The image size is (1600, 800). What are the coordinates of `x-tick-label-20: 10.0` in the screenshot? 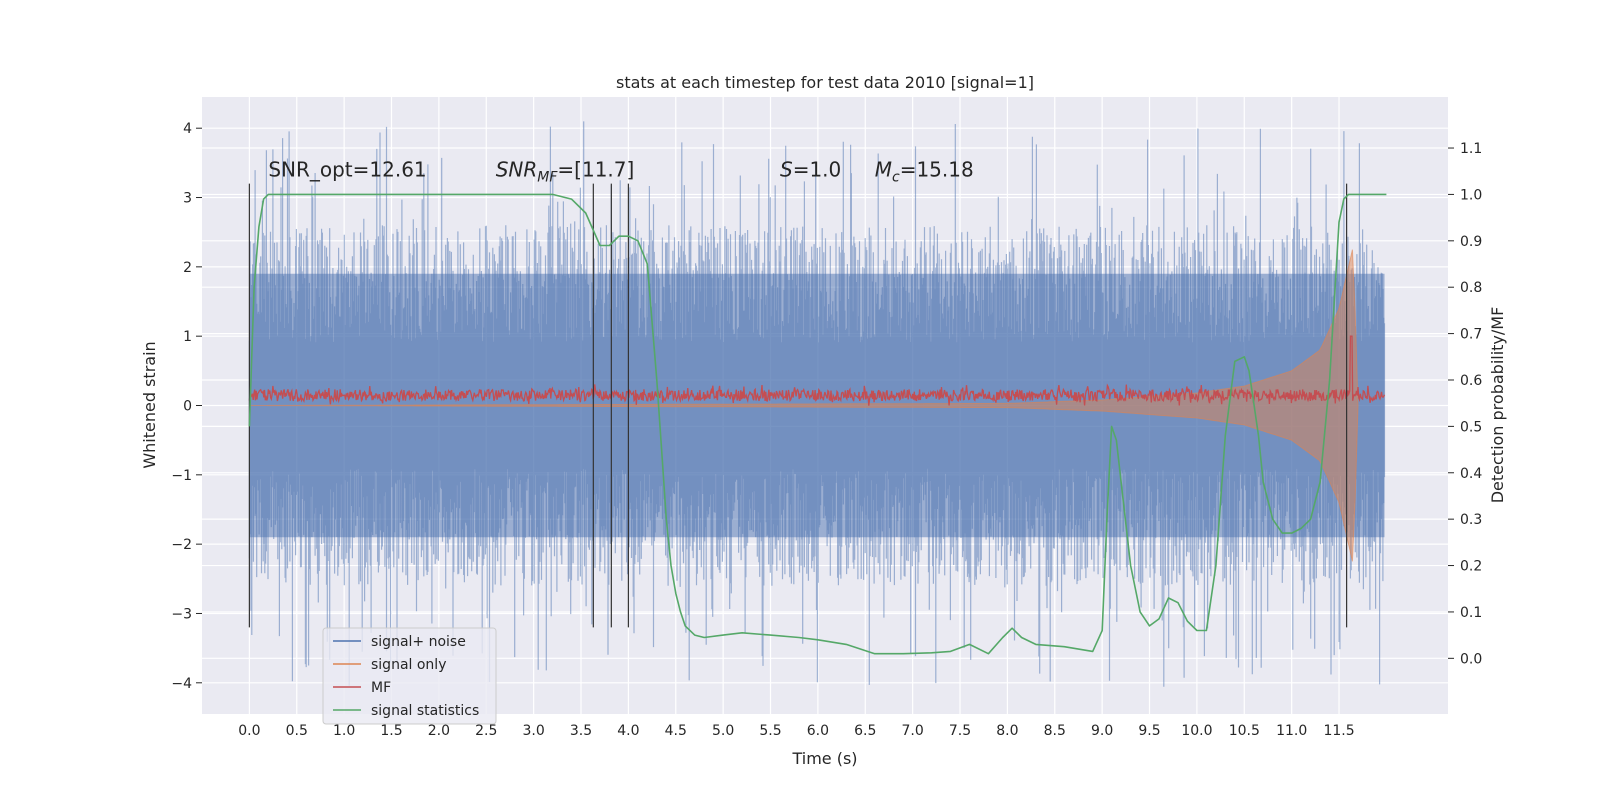 It's located at (1196, 731).